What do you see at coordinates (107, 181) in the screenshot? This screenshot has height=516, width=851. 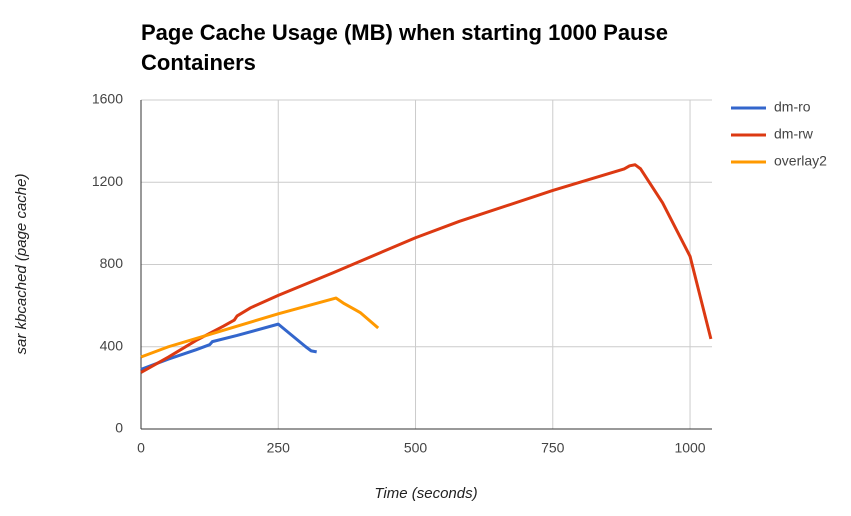 I see `y-tick-label: 1200` at bounding box center [107, 181].